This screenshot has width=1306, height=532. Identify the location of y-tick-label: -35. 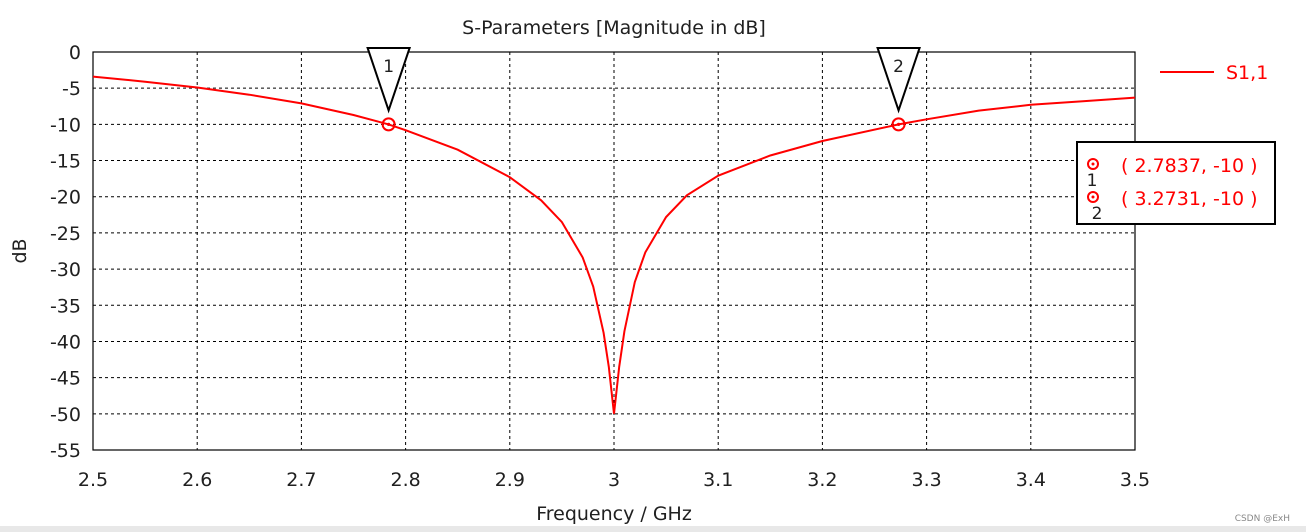
(65, 306).